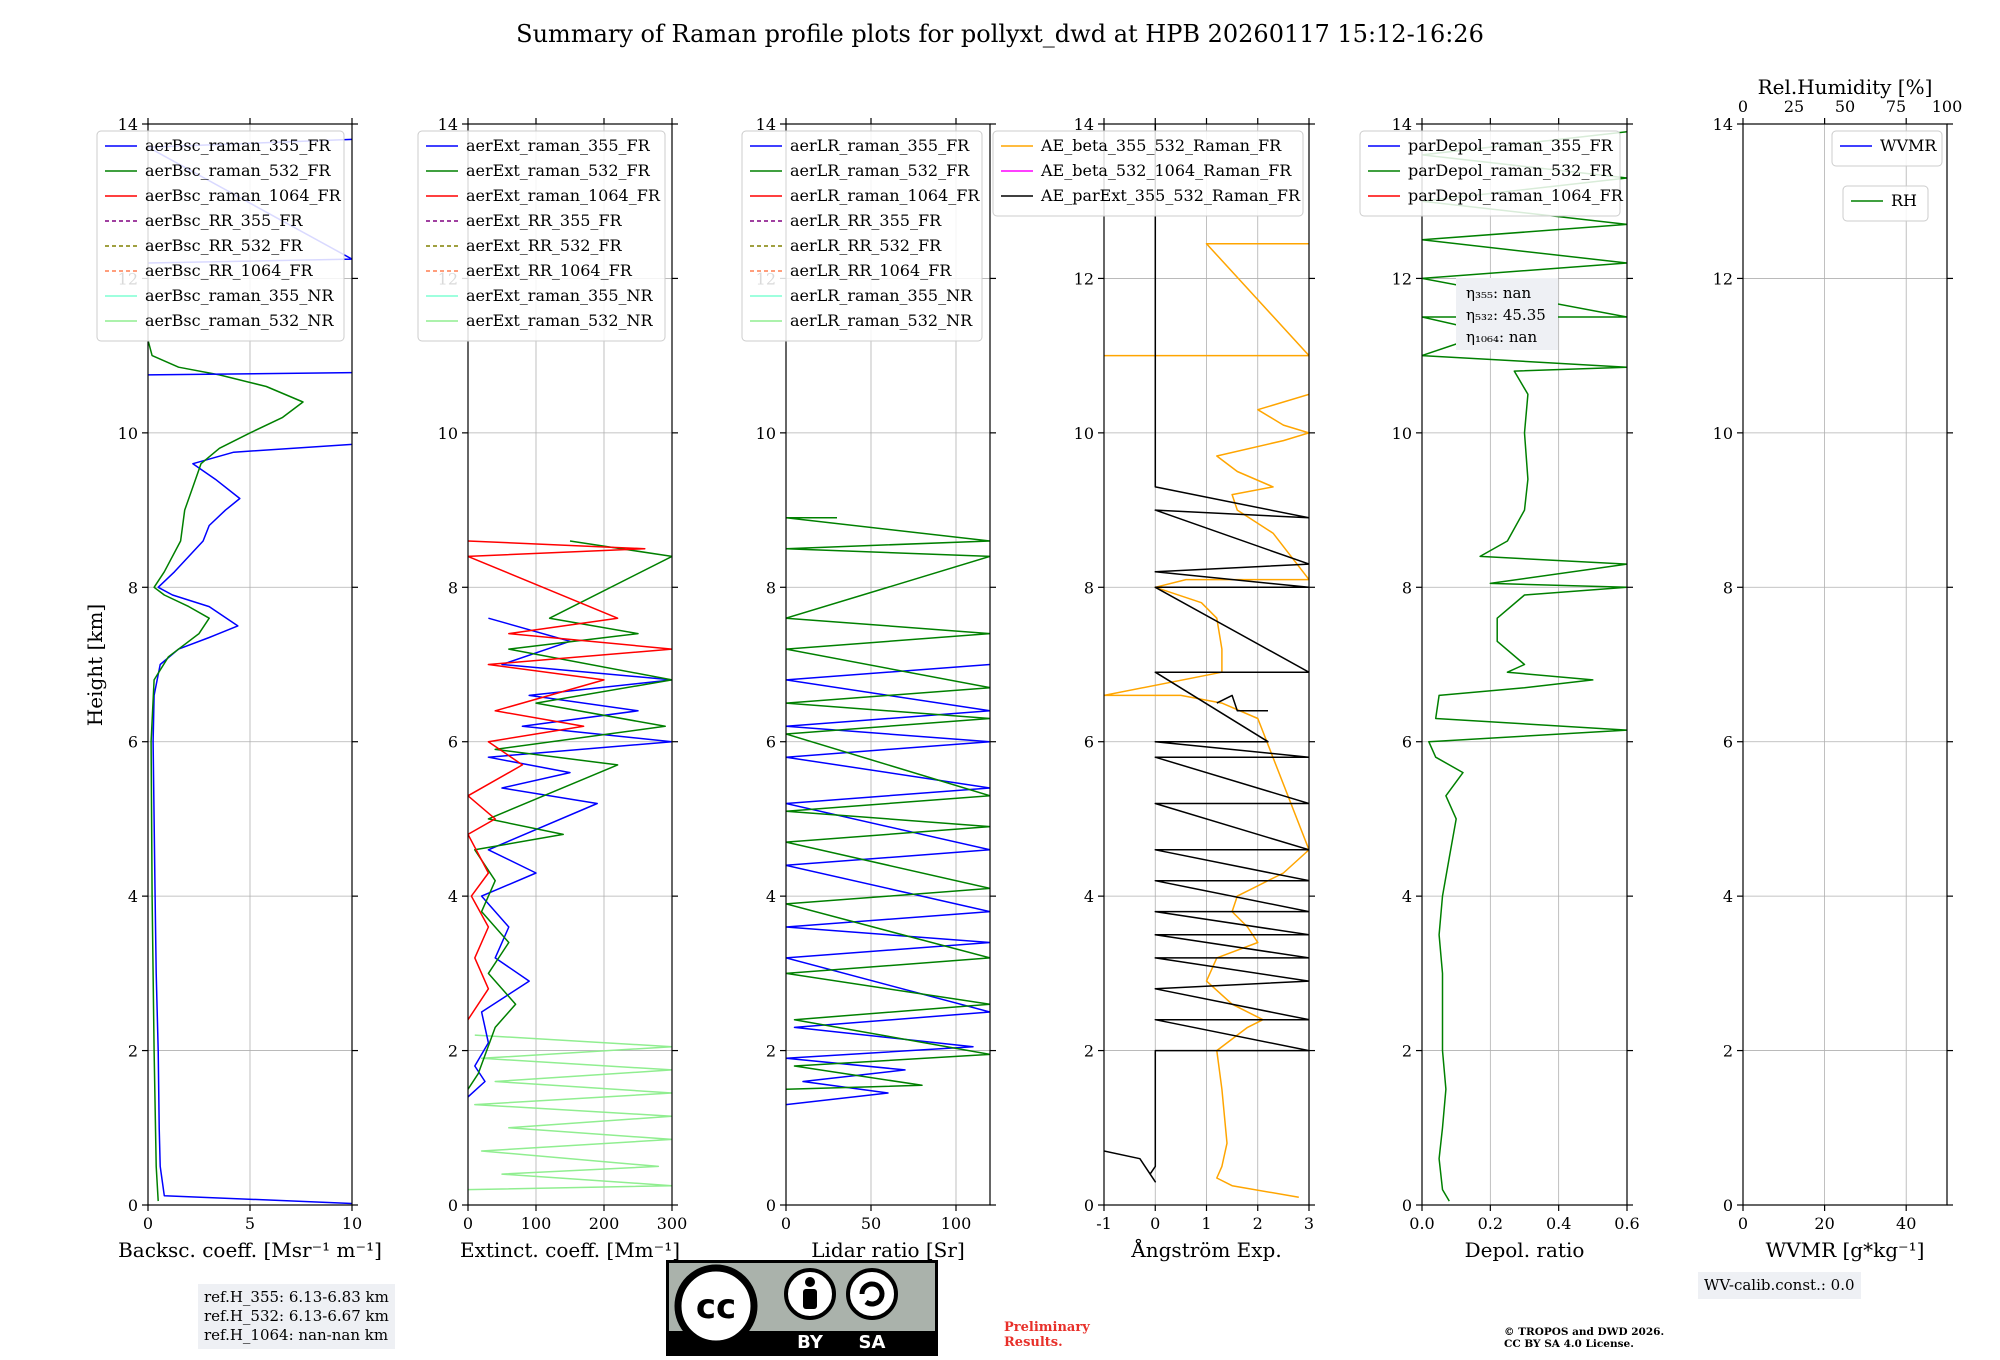 The height and width of the screenshot is (1360, 2000). I want to click on legend-label: aerBsc_RR_355_FR, so click(224, 220).